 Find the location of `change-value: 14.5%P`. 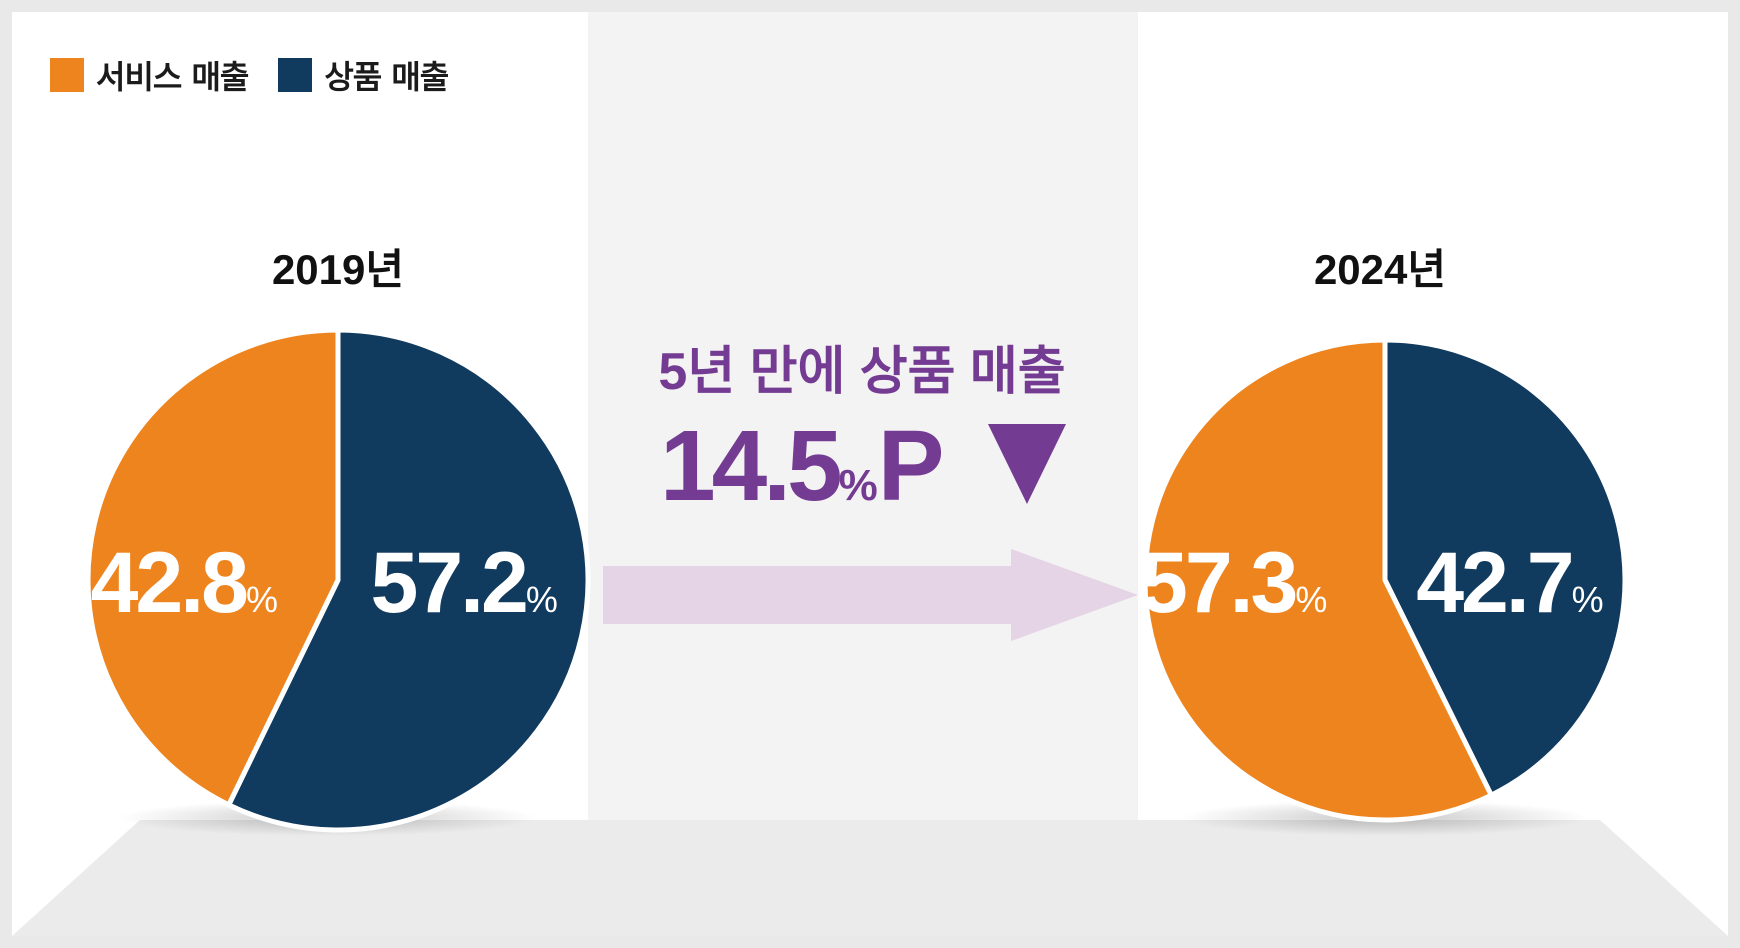

change-value: 14.5%P is located at coordinates (802, 466).